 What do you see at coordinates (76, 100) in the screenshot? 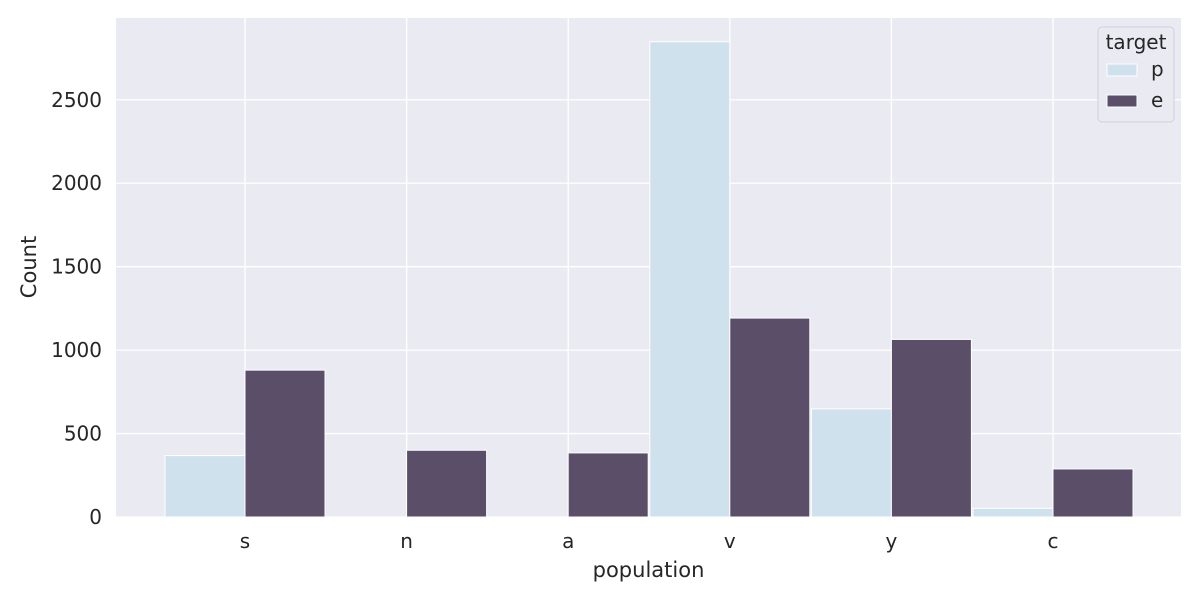
I see `y-tick-label: 2500` at bounding box center [76, 100].